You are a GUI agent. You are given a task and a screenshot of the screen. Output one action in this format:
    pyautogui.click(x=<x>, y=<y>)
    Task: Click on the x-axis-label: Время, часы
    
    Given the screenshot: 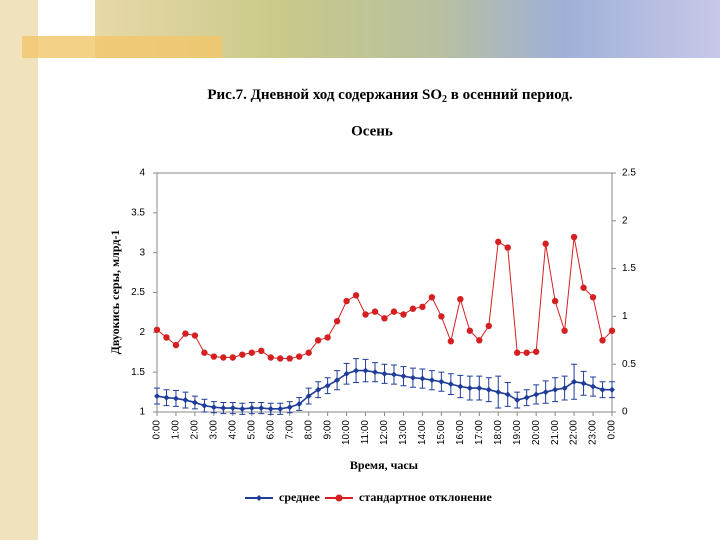 What is the action you would take?
    pyautogui.click(x=384, y=465)
    